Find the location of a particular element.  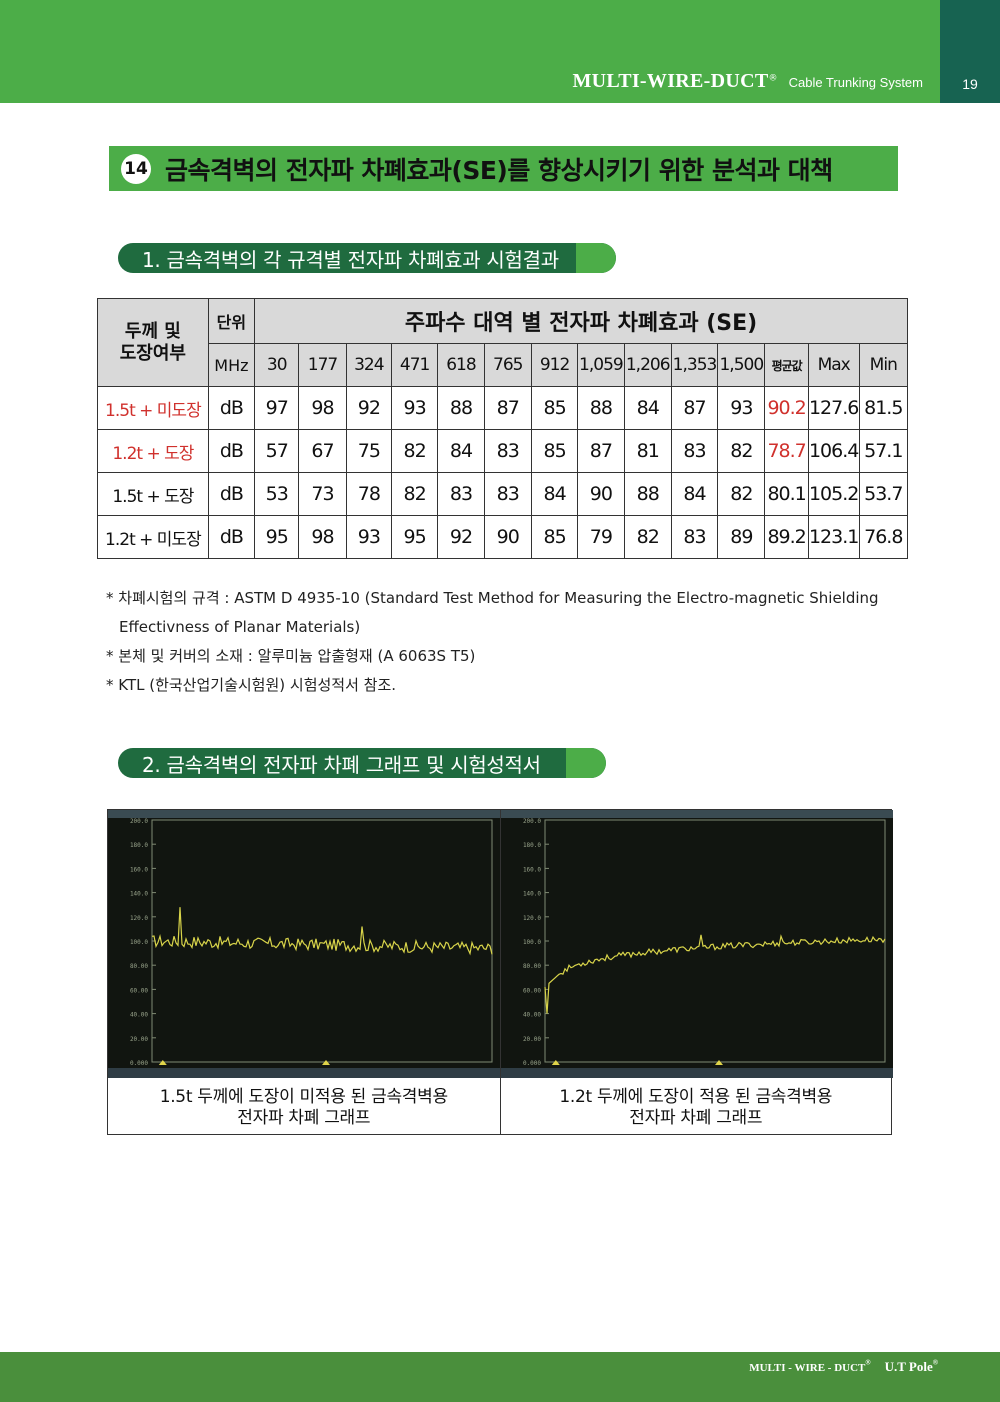

se-value-cell: 98 is located at coordinates (322, 408).